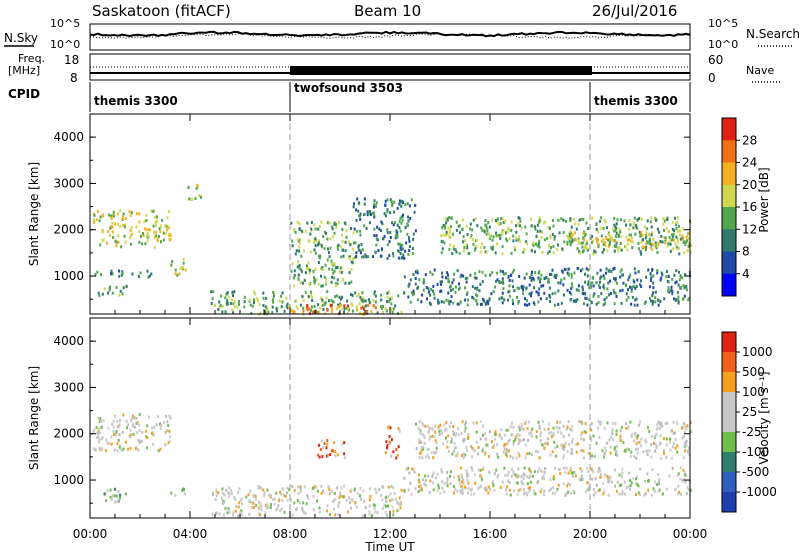 The image size is (800, 554). I want to click on nave-tick-bottom: 0, so click(712, 78).